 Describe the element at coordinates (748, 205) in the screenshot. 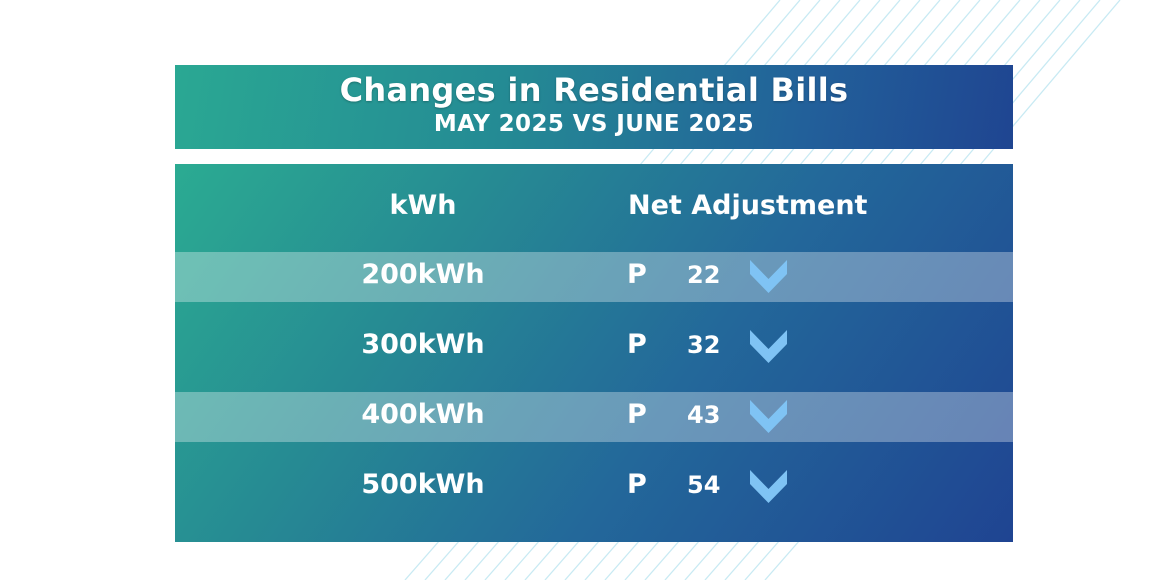

I see `column-header-net-adjustment: Net Adjustment` at that location.